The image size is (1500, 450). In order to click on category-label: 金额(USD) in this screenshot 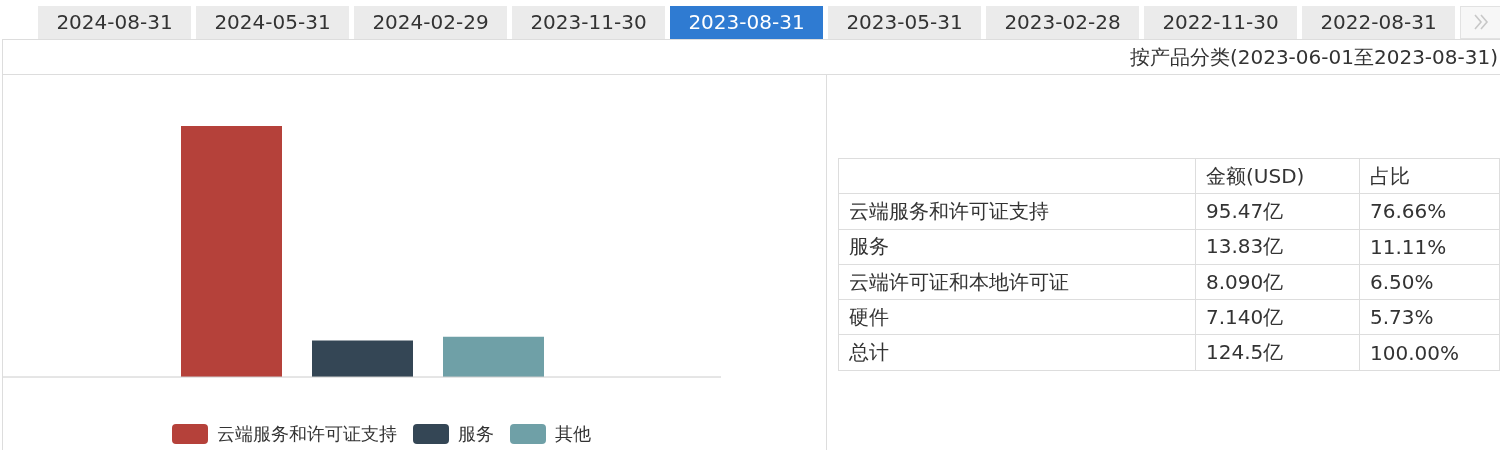, I will do `click(1255, 175)`.